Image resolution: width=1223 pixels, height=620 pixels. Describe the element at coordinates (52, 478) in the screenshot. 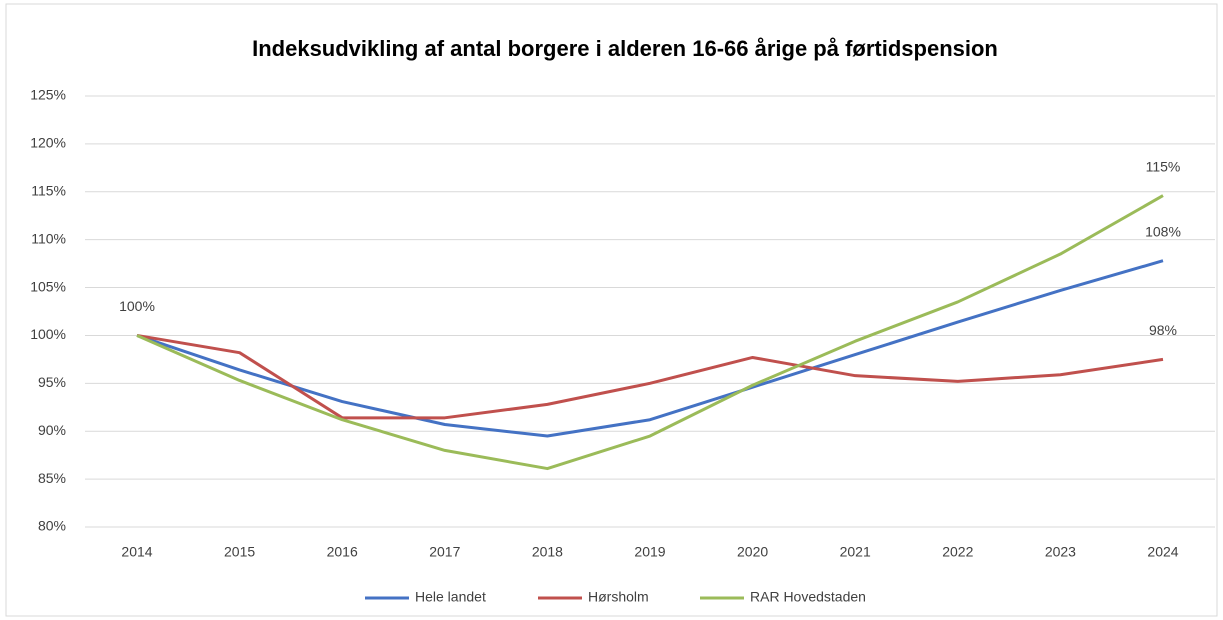

I see `y-tick-label: 85%` at that location.